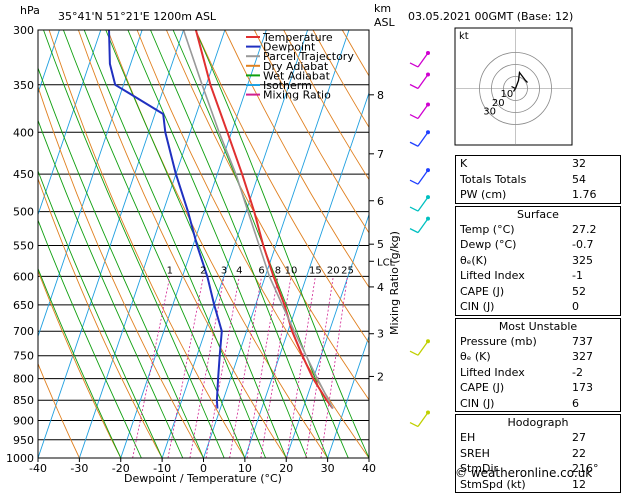 The height and width of the screenshot is (495, 629). What do you see at coordinates (23, 30) in the screenshot?
I see `pressure-tick-label: 300` at bounding box center [23, 30].